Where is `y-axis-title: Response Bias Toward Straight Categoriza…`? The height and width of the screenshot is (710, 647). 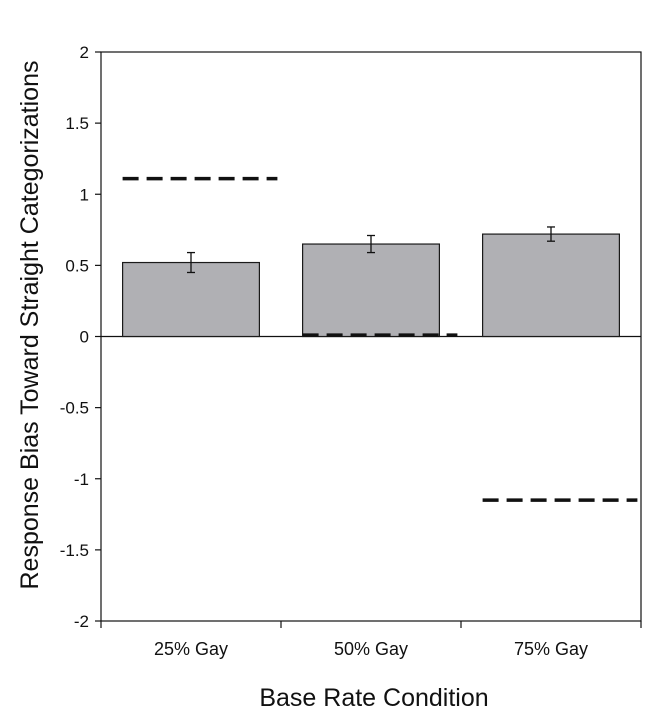 y-axis-title: Response Bias Toward Straight Categoriza… is located at coordinates (30, 325).